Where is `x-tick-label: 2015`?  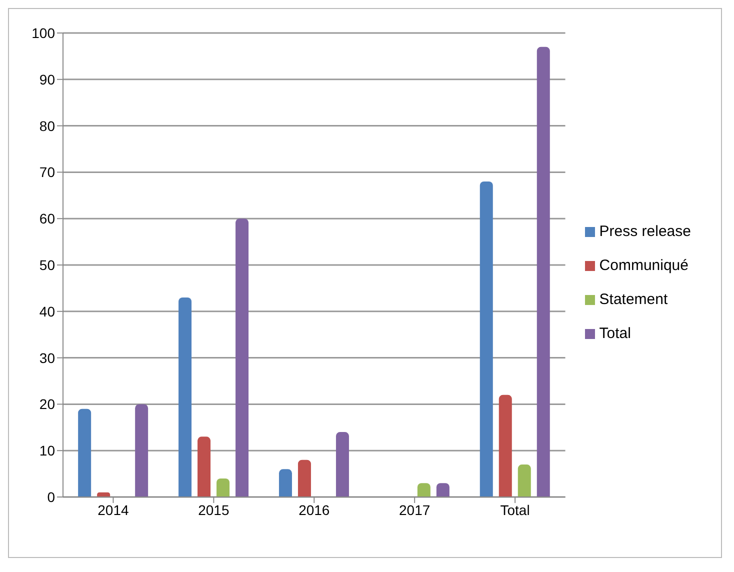
x-tick-label: 2015 is located at coordinates (214, 510).